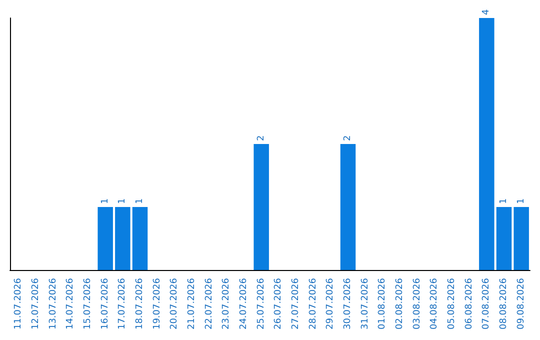  I want to click on x-tick-label: 01.08.2026, so click(383, 304).